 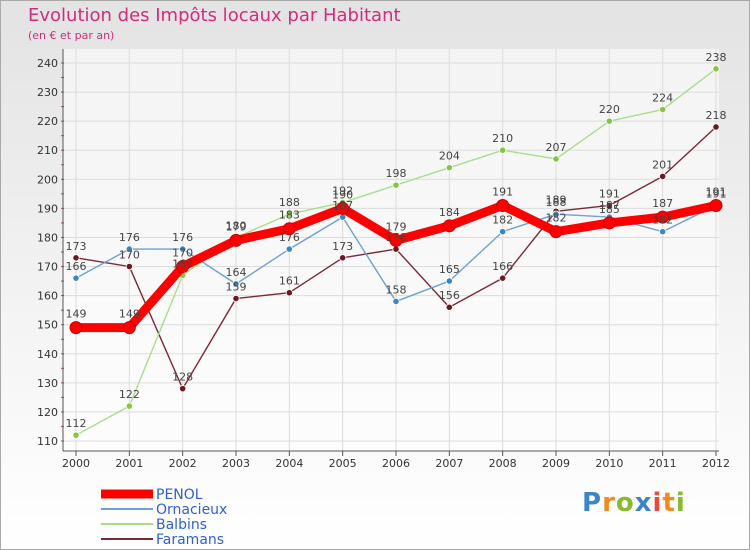 I want to click on data-label-balbins: 204, so click(x=449, y=156).